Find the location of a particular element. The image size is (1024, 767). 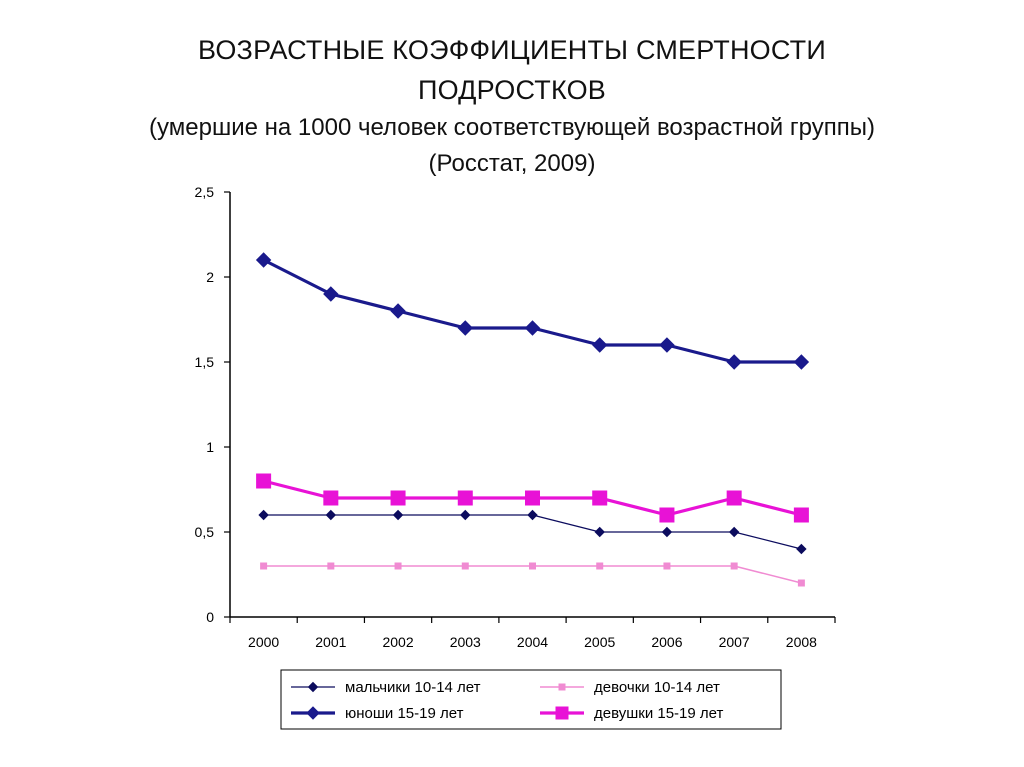

legend-label: юноши 15-19 лет is located at coordinates (404, 713).